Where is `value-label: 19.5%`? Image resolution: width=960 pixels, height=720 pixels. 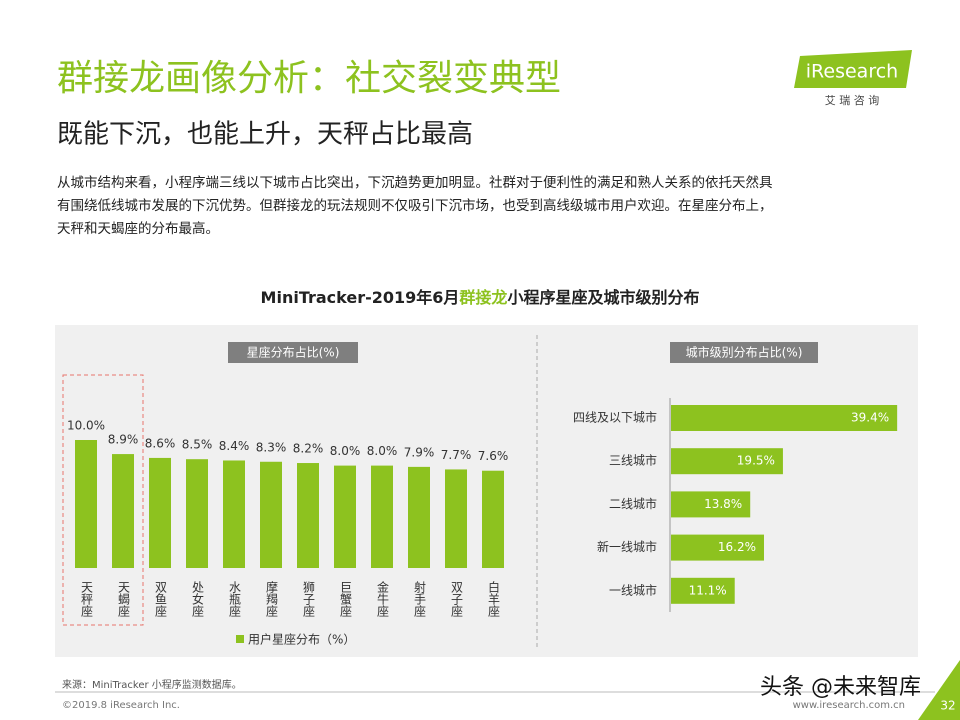
value-label: 19.5% is located at coordinates (756, 461).